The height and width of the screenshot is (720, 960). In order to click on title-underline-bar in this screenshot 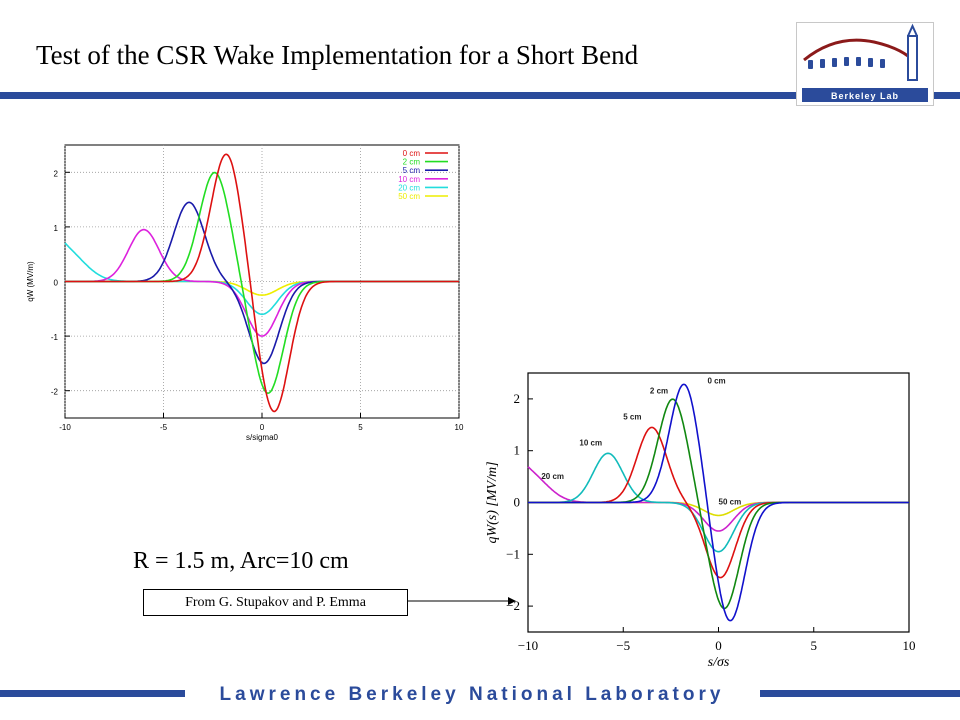, I will do `click(480, 95)`.